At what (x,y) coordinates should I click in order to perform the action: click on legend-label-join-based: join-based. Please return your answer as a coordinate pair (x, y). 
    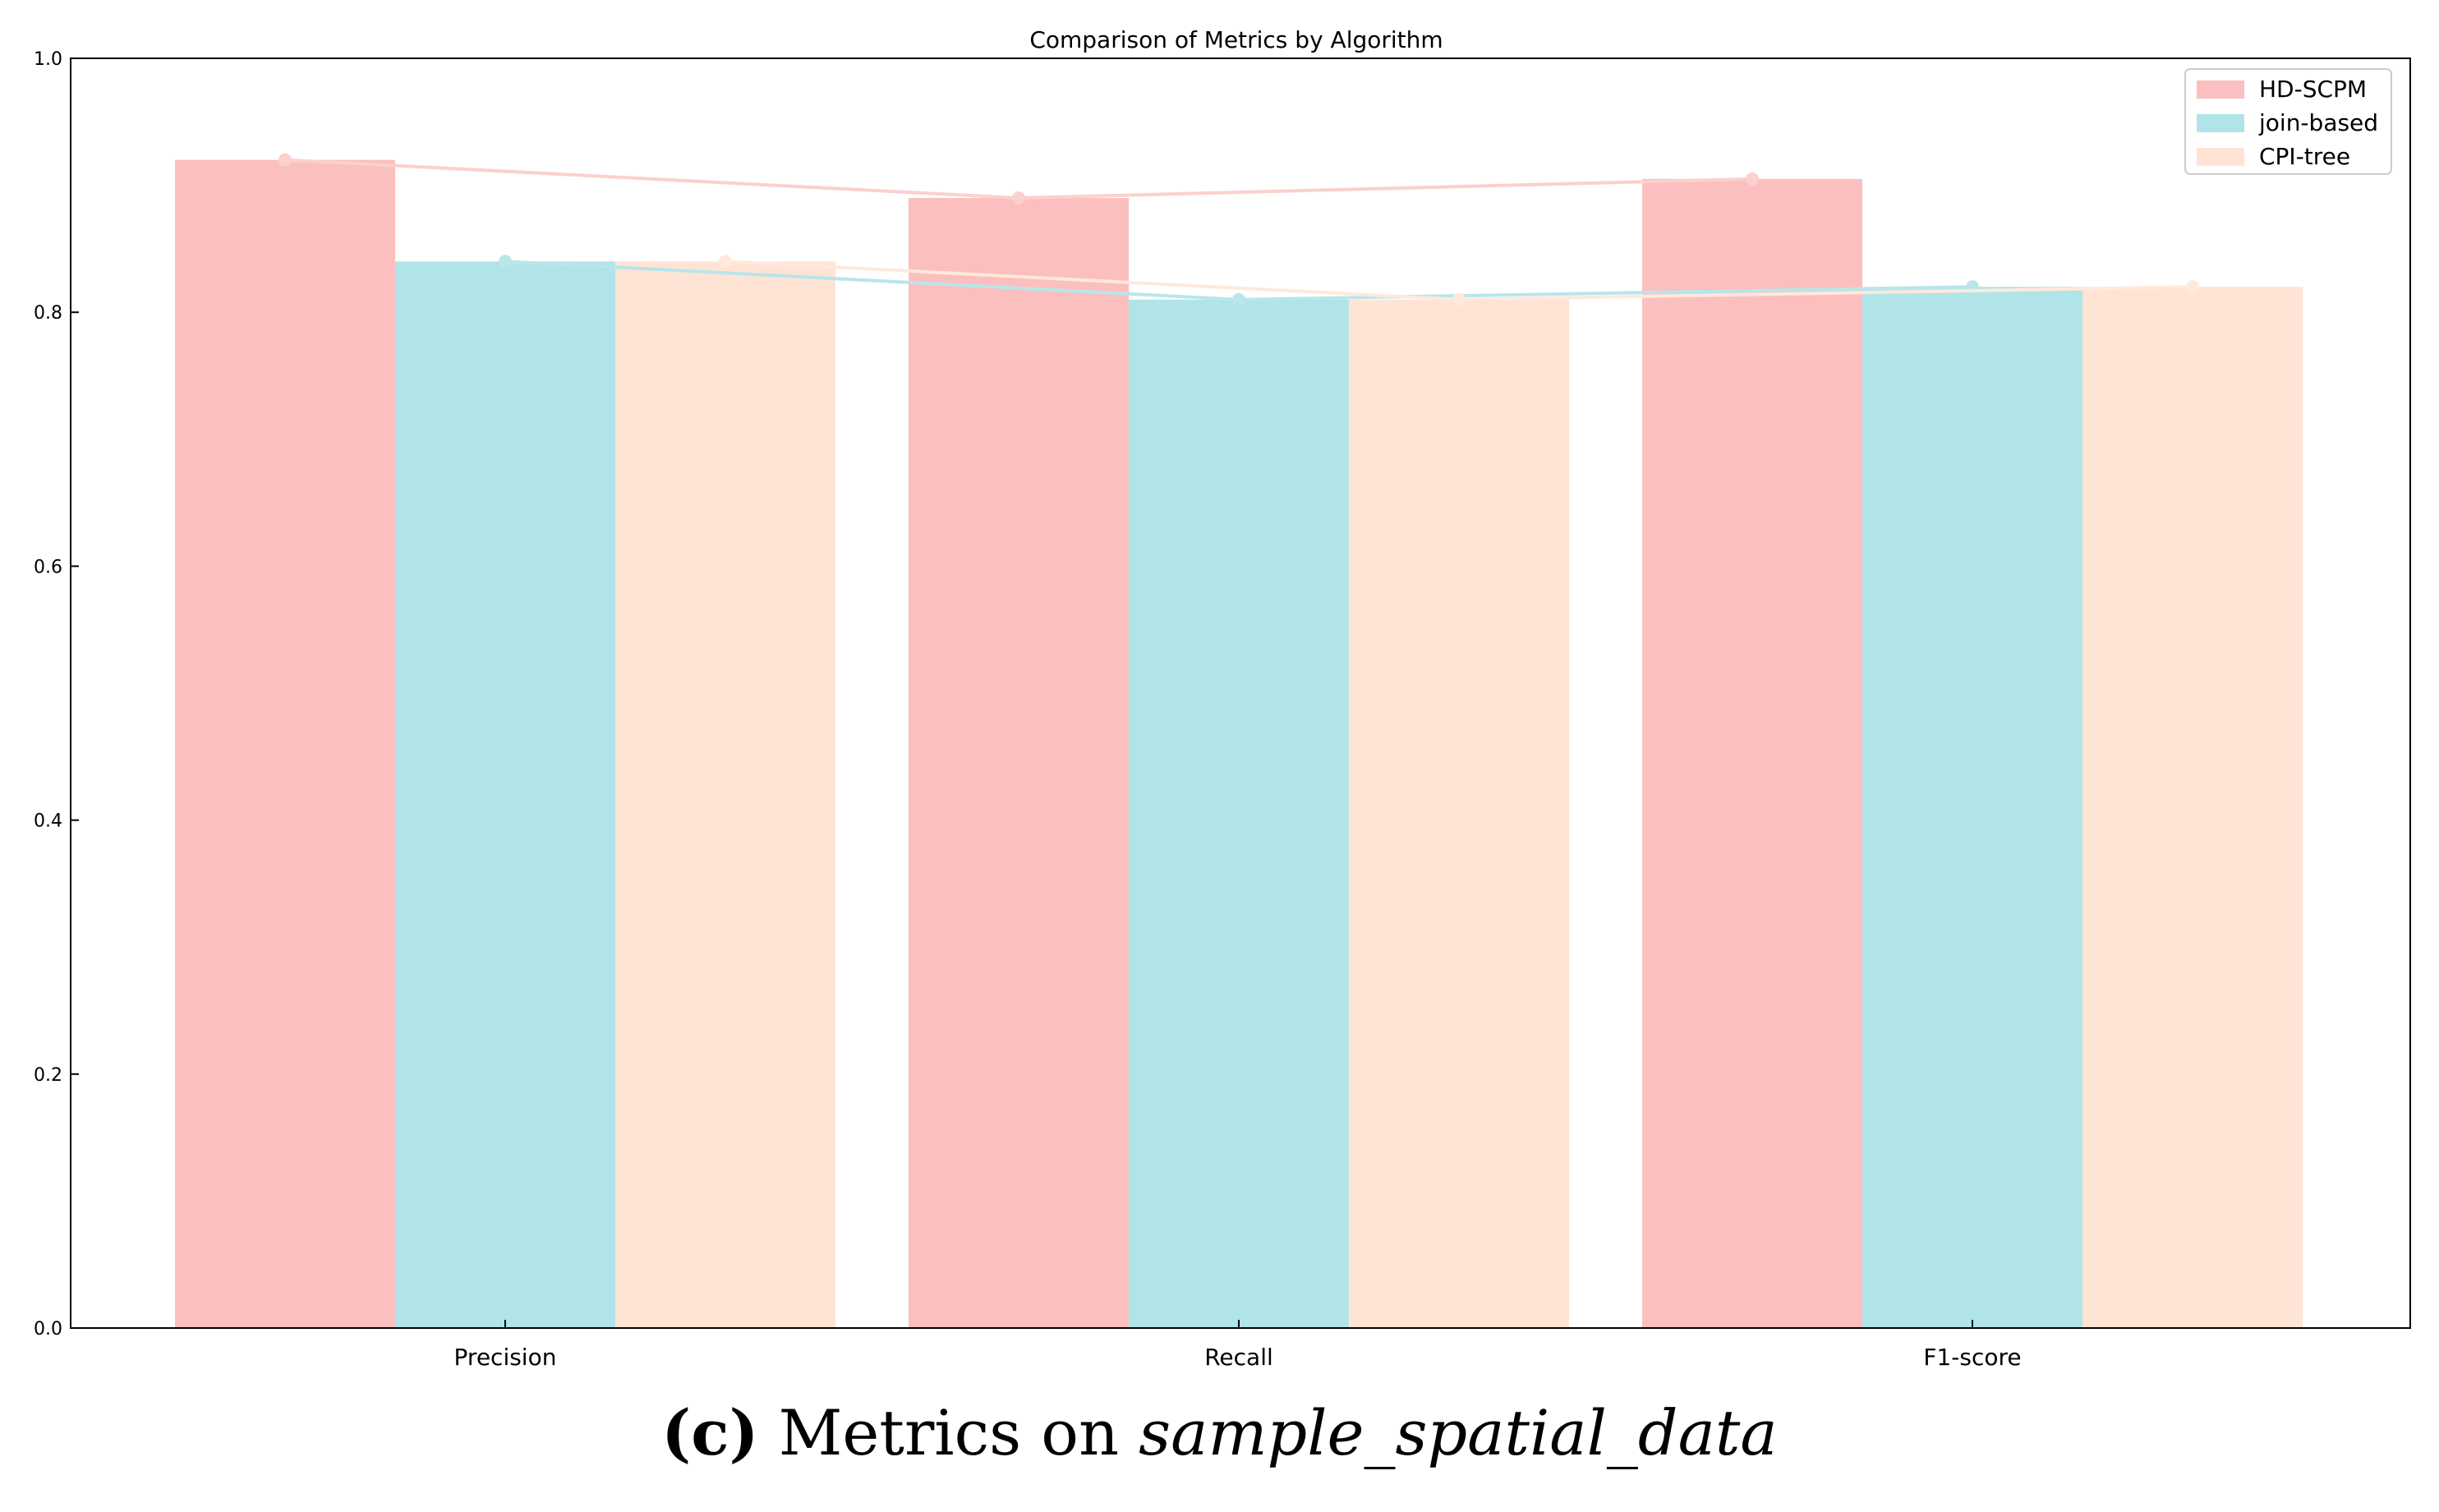
    Looking at the image, I should click on (2318, 122).